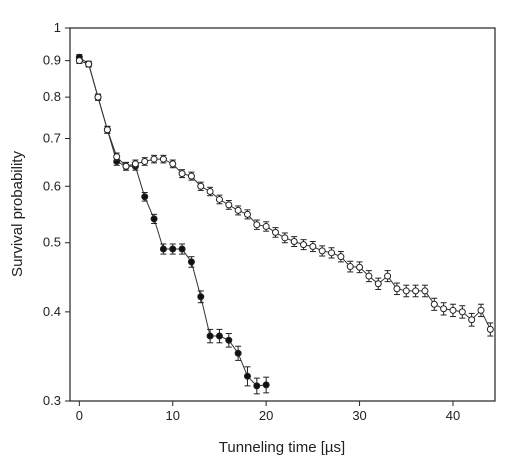  Describe the element at coordinates (52, 138) in the screenshot. I see `y-tick-label: 0.7` at that location.